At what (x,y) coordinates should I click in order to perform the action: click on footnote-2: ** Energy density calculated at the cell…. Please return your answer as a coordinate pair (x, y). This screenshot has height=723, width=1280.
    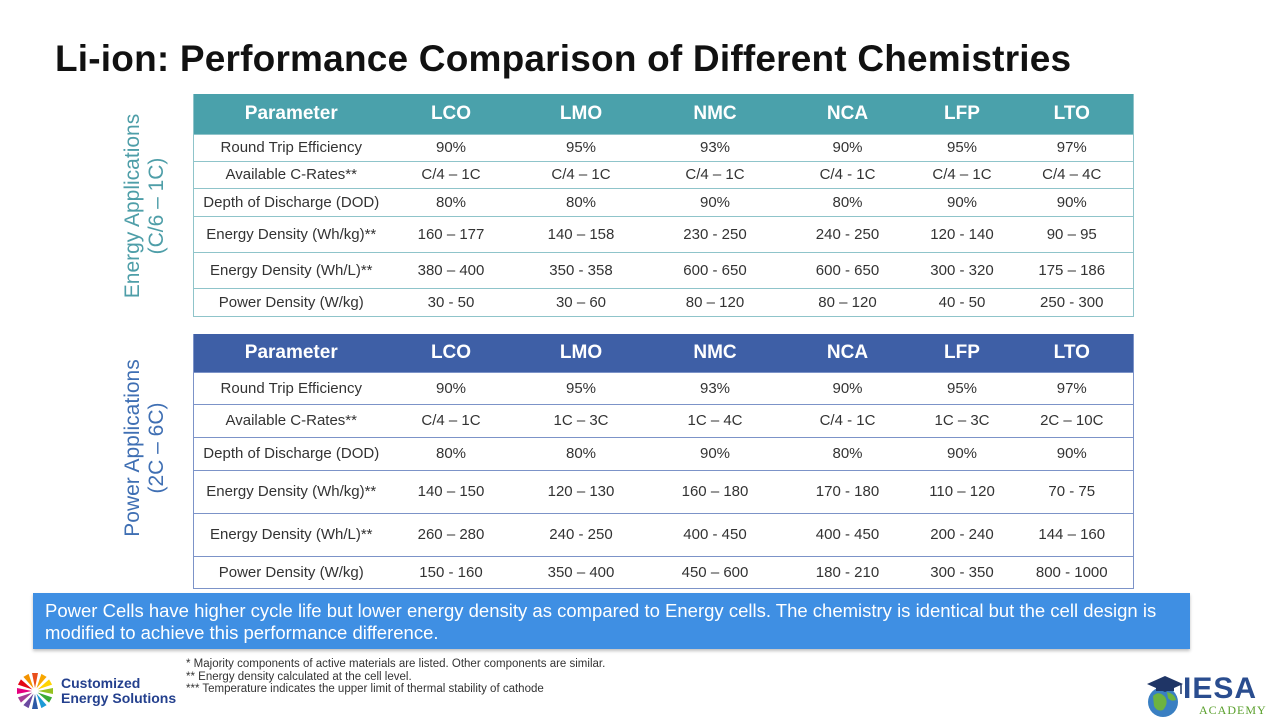
    Looking at the image, I should click on (299, 676).